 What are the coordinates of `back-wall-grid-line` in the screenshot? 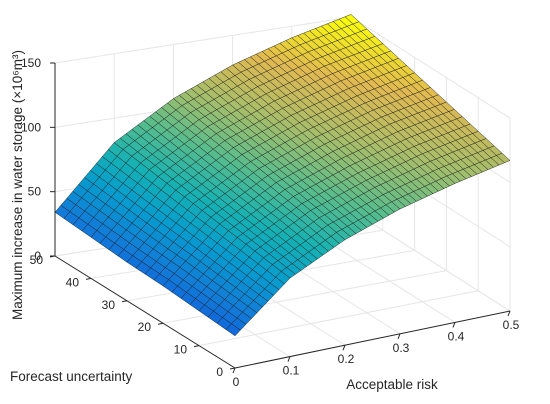 It's located at (203, 40).